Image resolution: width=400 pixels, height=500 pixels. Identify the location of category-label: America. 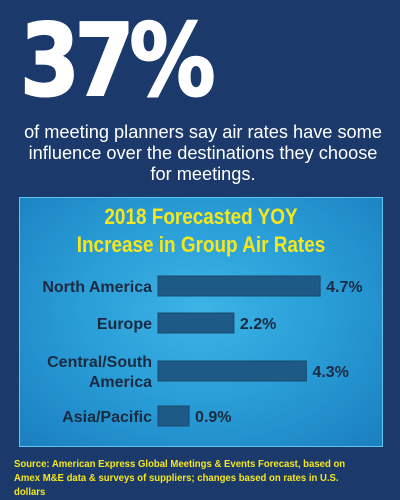
(120, 382).